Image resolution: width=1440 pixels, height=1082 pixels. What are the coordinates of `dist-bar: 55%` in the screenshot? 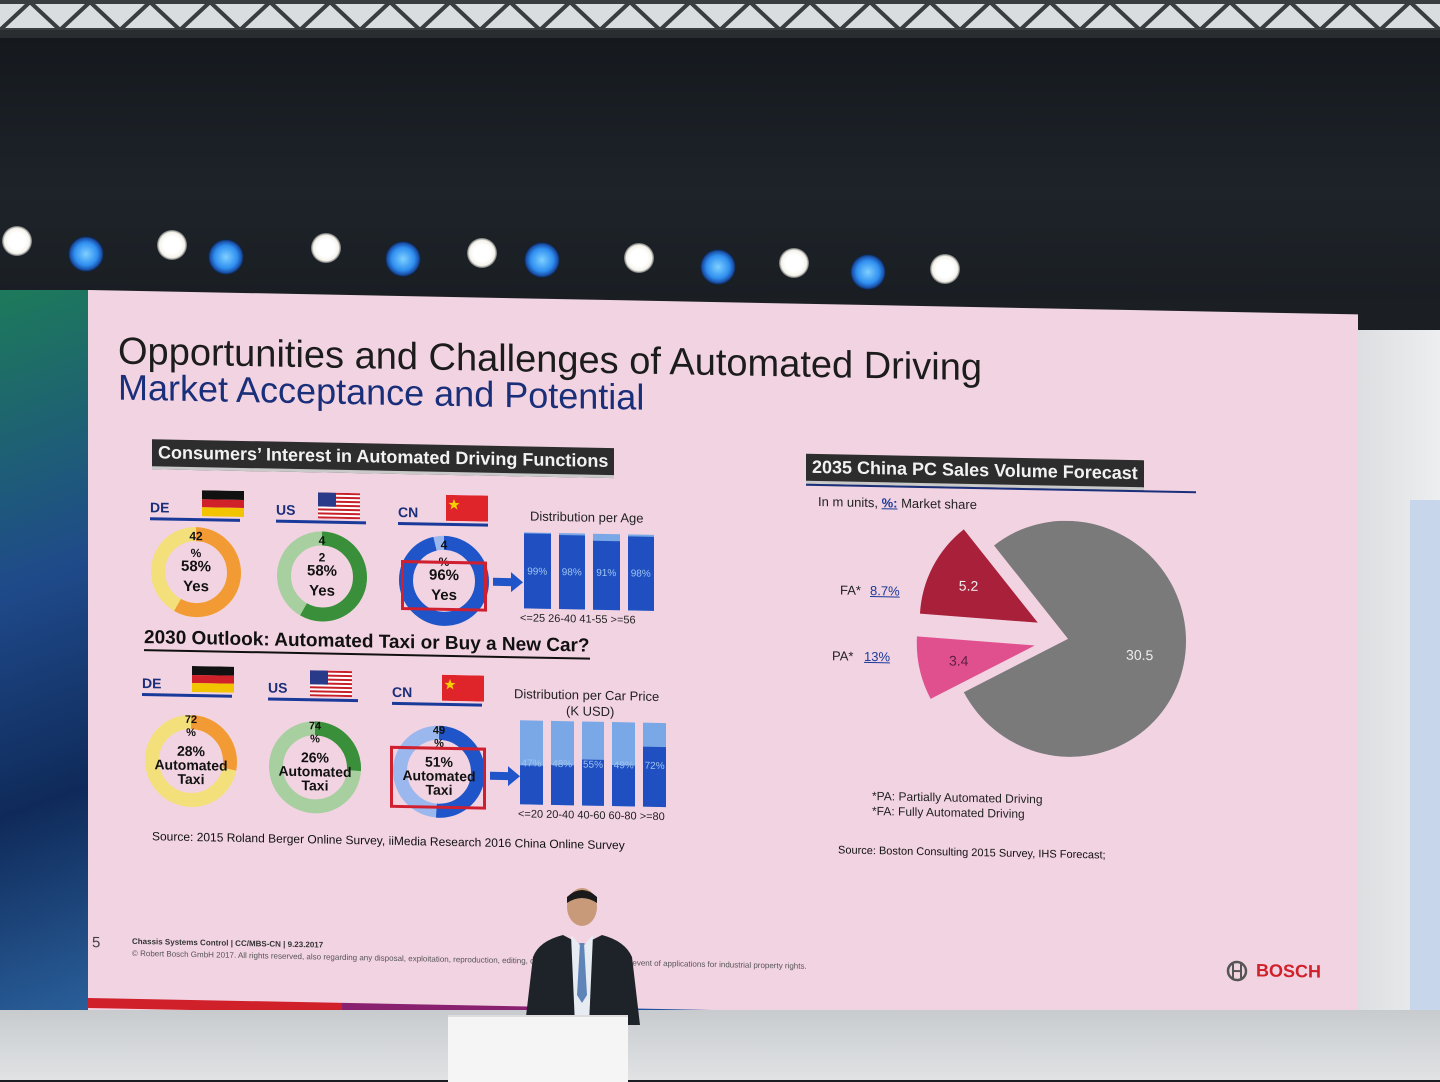 It's located at (593, 763).